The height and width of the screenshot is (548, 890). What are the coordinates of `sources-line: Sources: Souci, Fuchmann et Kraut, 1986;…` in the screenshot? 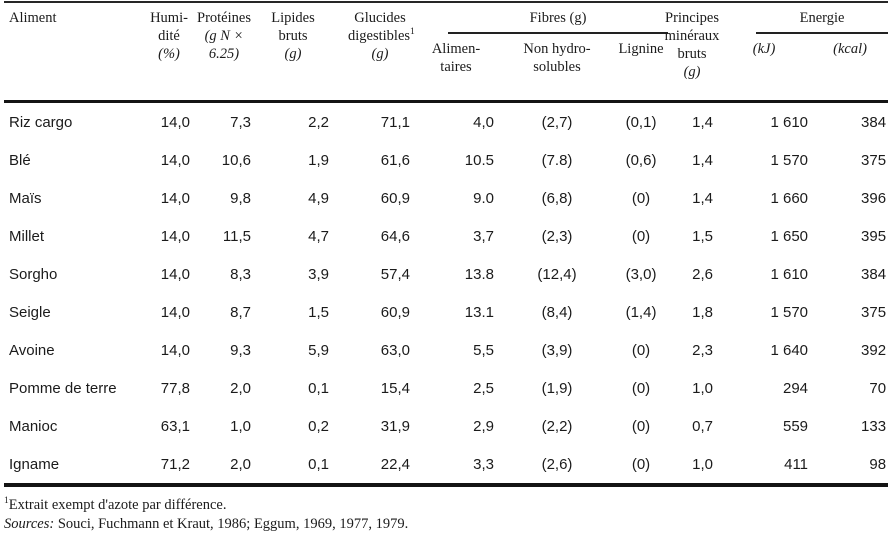 It's located at (446, 524).